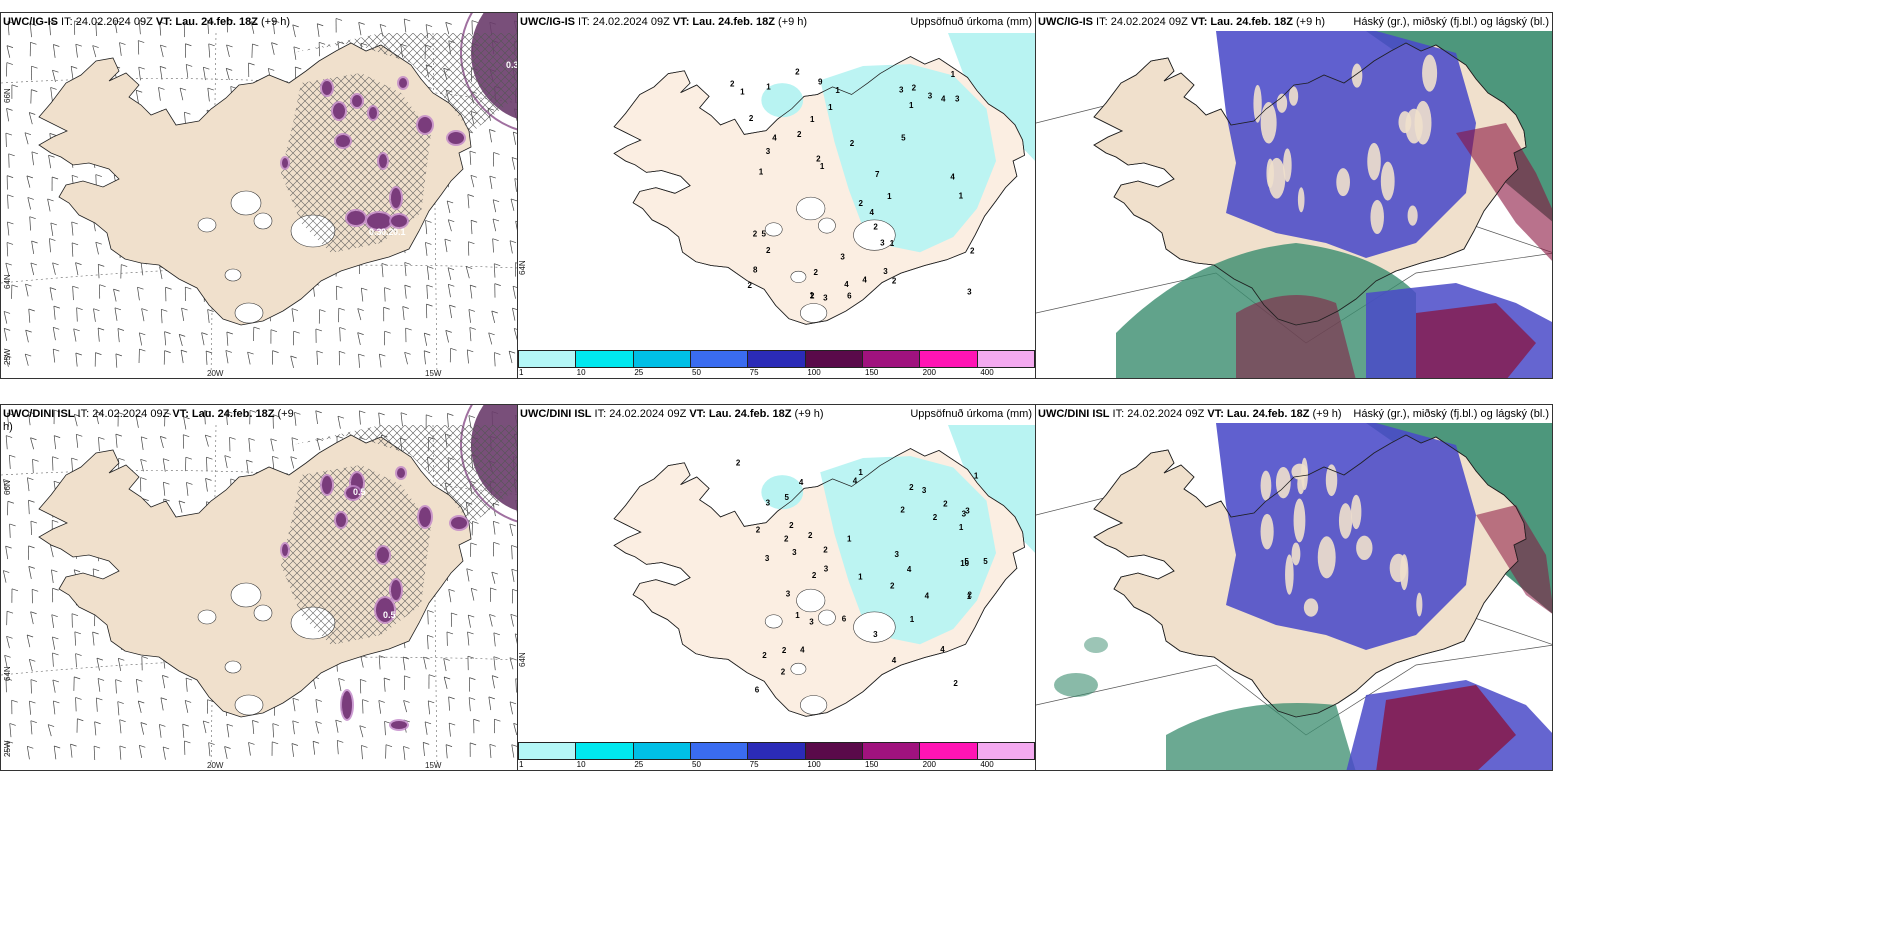 This screenshot has width=1900, height=950. What do you see at coordinates (877, 174) in the screenshot?
I see `precip-value: 7` at bounding box center [877, 174].